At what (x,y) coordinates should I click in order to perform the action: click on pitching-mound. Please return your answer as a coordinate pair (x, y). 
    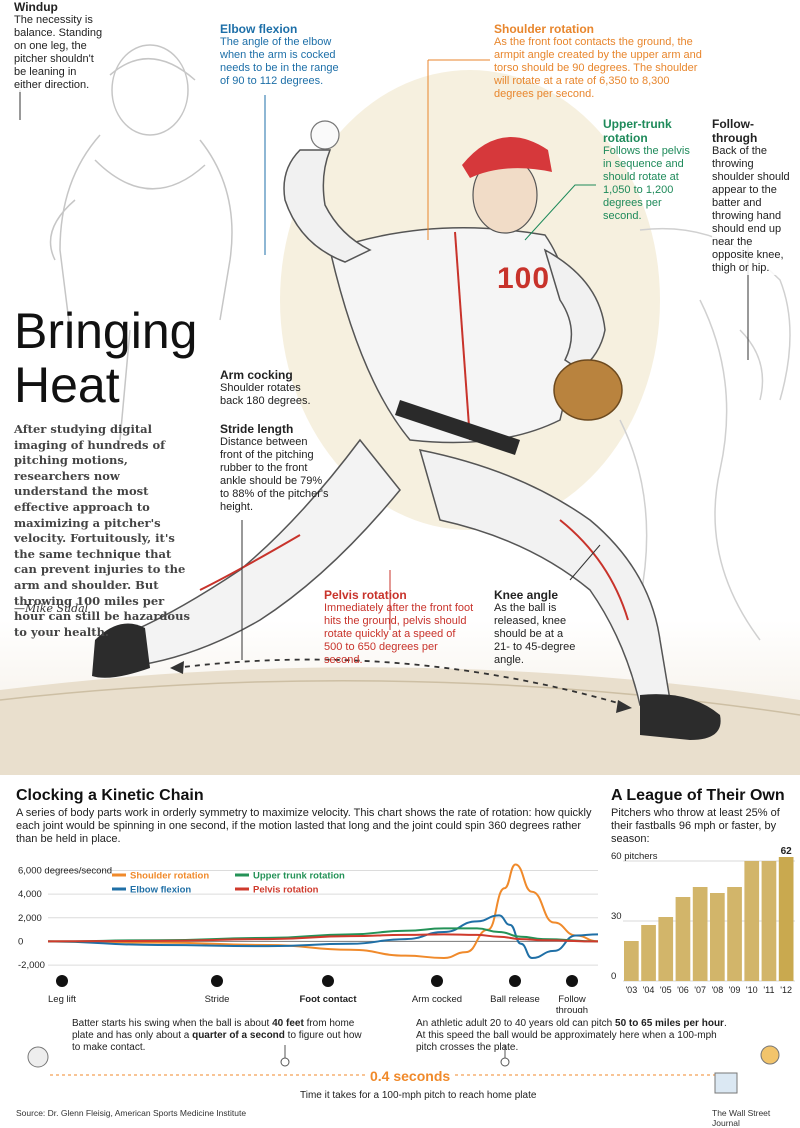
    Looking at the image, I should click on (400, 721).